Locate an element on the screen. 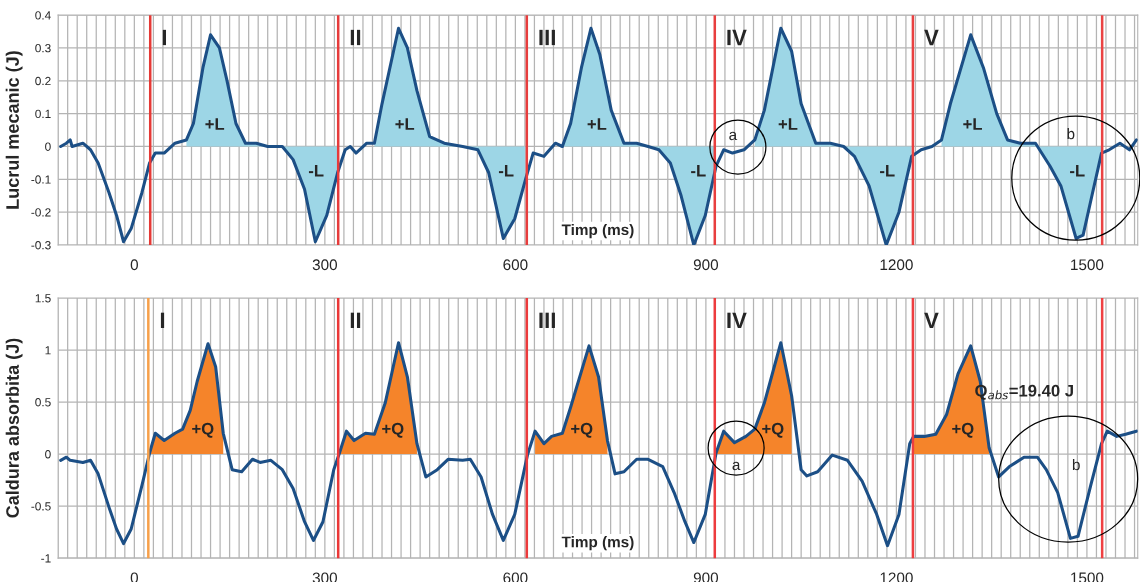 The height and width of the screenshot is (582, 1140). annotation: Q$_{abs}$=19.40 J is located at coordinates (1024, 392).